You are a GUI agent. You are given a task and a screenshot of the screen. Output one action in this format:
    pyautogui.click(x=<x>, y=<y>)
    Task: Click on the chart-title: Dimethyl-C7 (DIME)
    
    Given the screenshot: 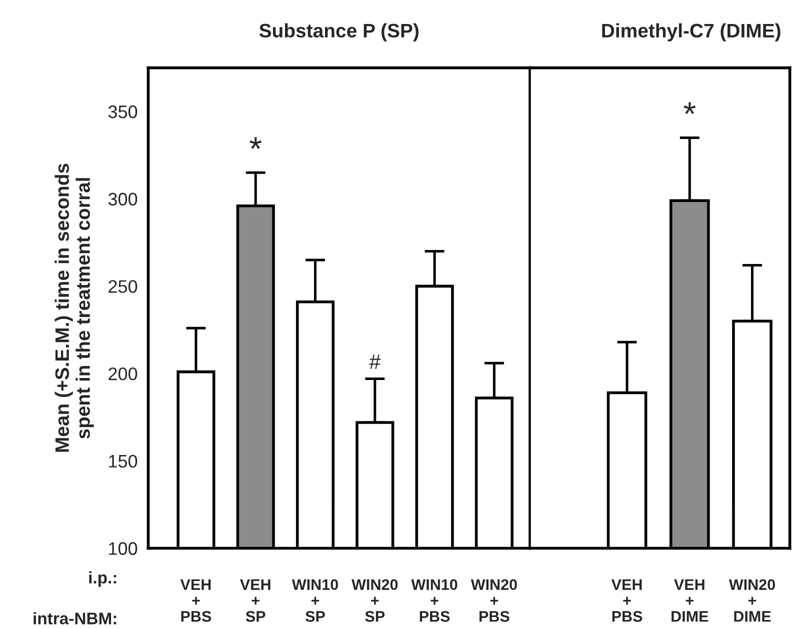 What is the action you would take?
    pyautogui.click(x=691, y=32)
    